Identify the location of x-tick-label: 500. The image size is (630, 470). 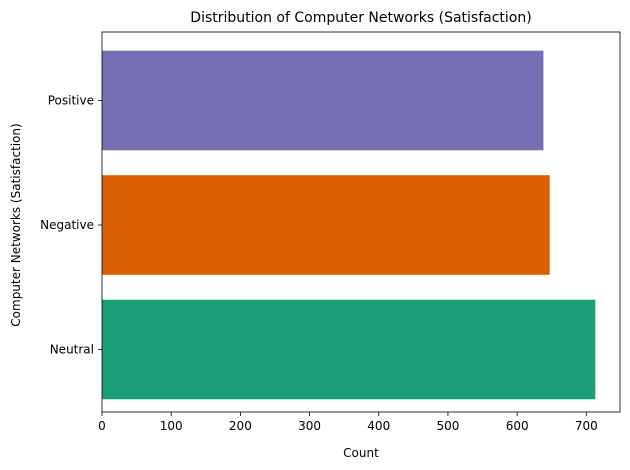
(448, 426).